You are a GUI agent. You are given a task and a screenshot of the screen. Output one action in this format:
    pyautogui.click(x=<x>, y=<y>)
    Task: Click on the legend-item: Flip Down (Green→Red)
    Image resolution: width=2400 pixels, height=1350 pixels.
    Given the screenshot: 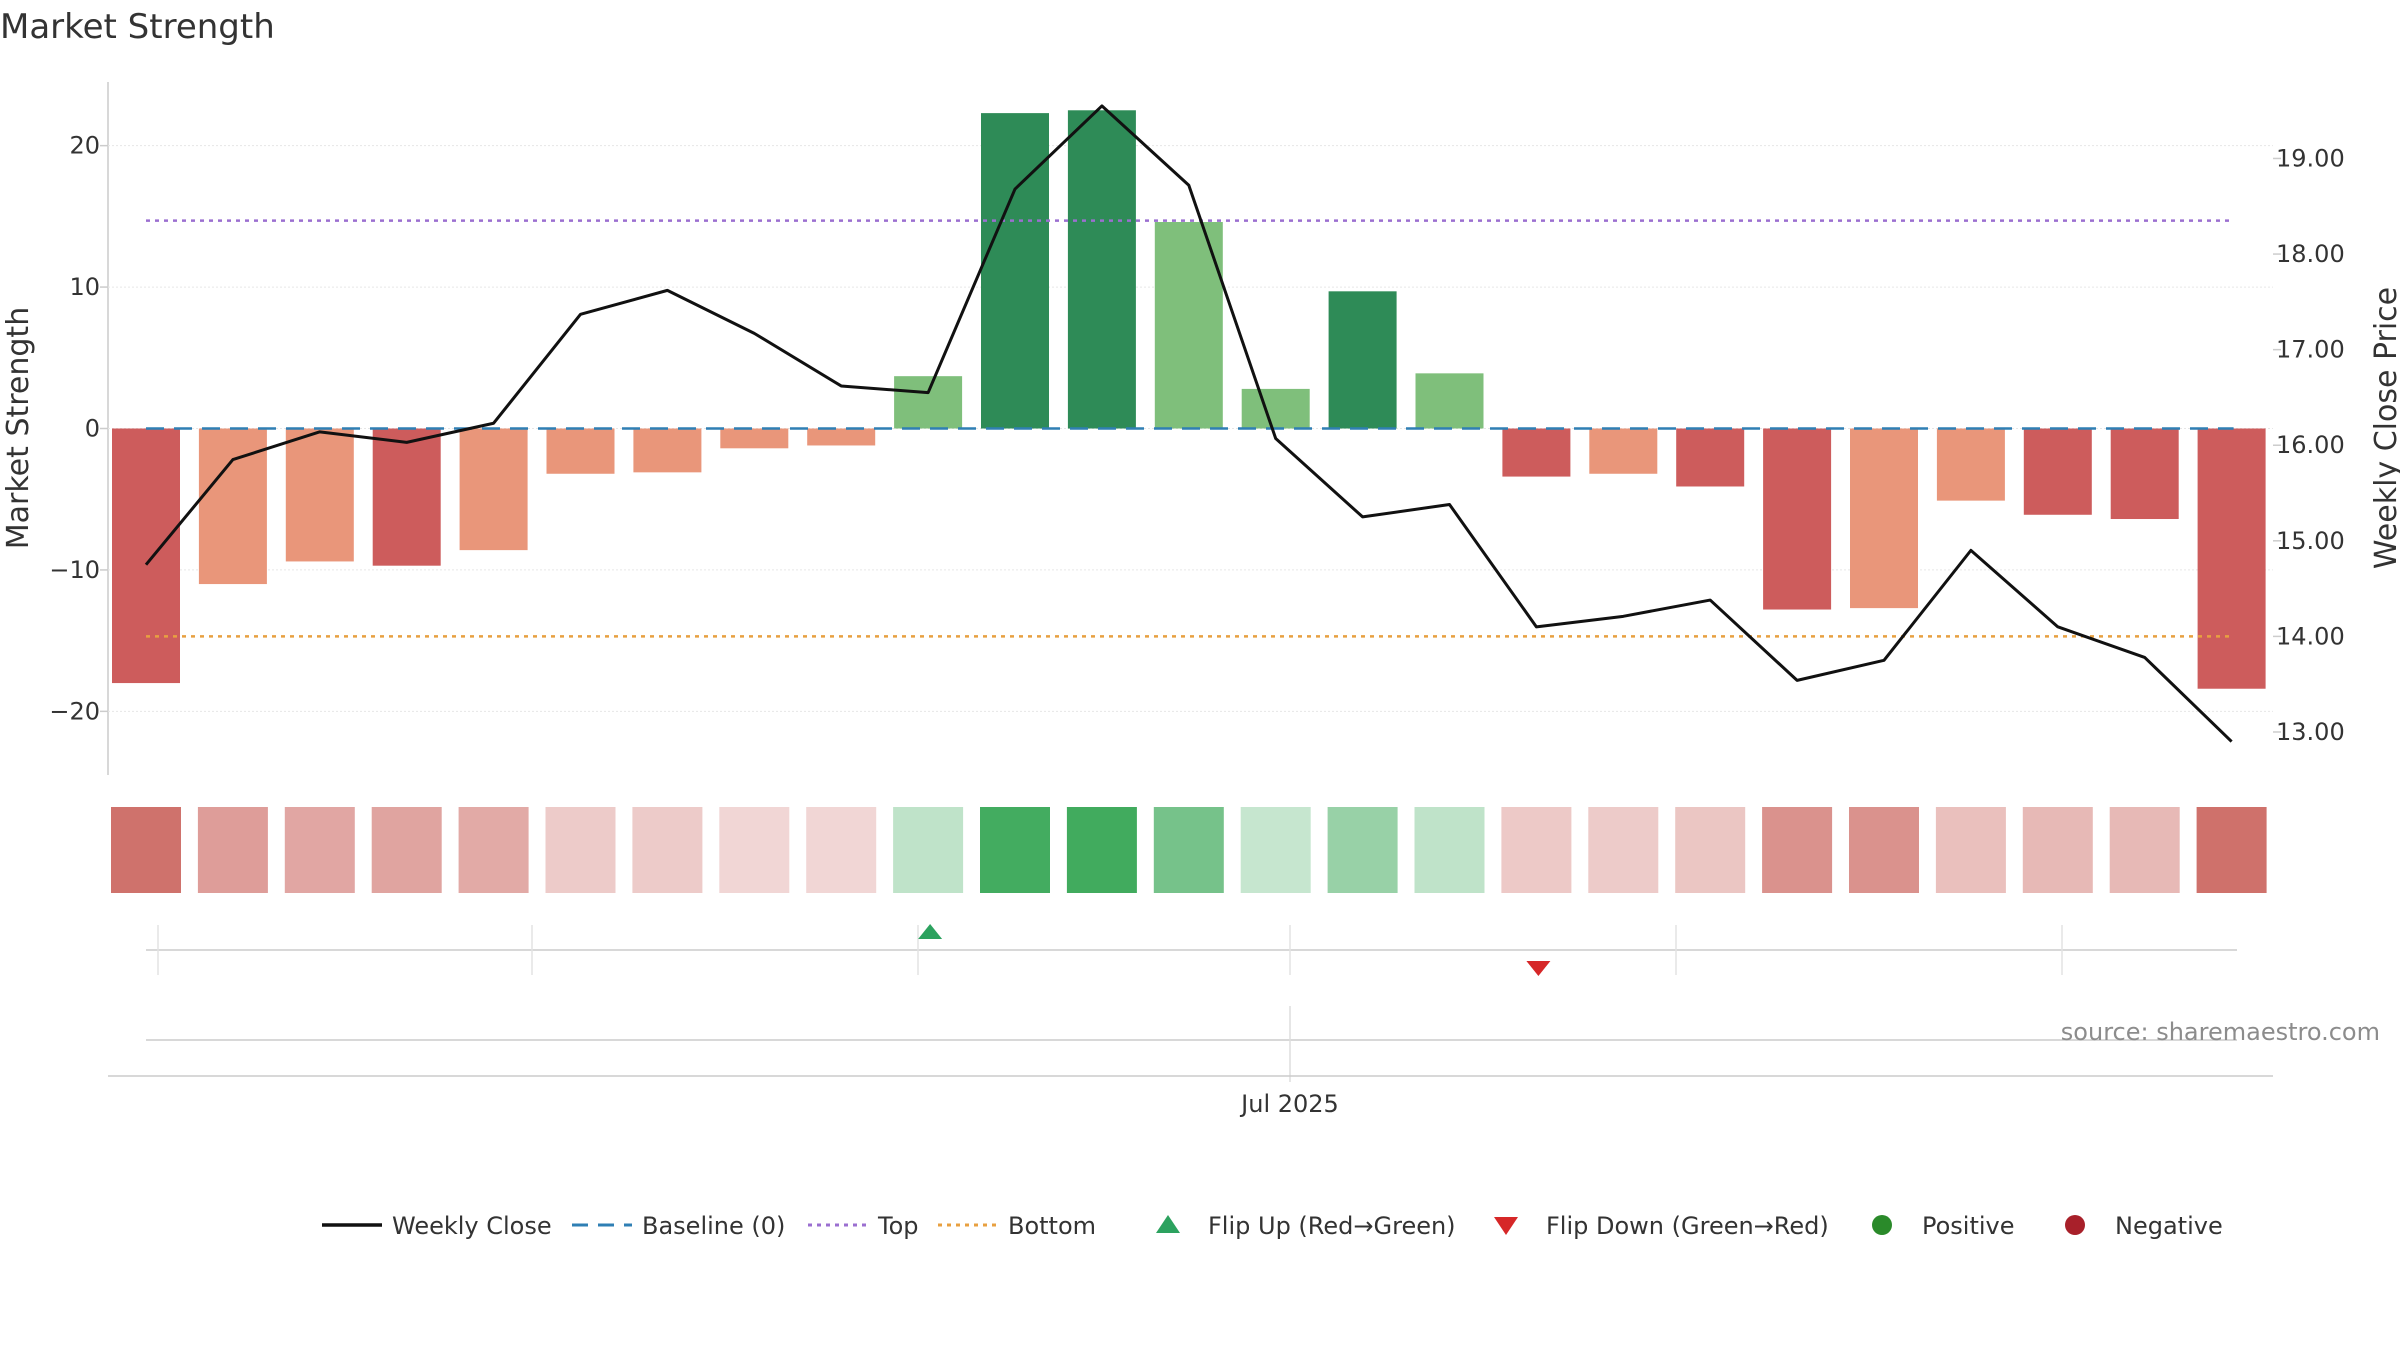 What is the action you would take?
    pyautogui.click(x=1661, y=1226)
    